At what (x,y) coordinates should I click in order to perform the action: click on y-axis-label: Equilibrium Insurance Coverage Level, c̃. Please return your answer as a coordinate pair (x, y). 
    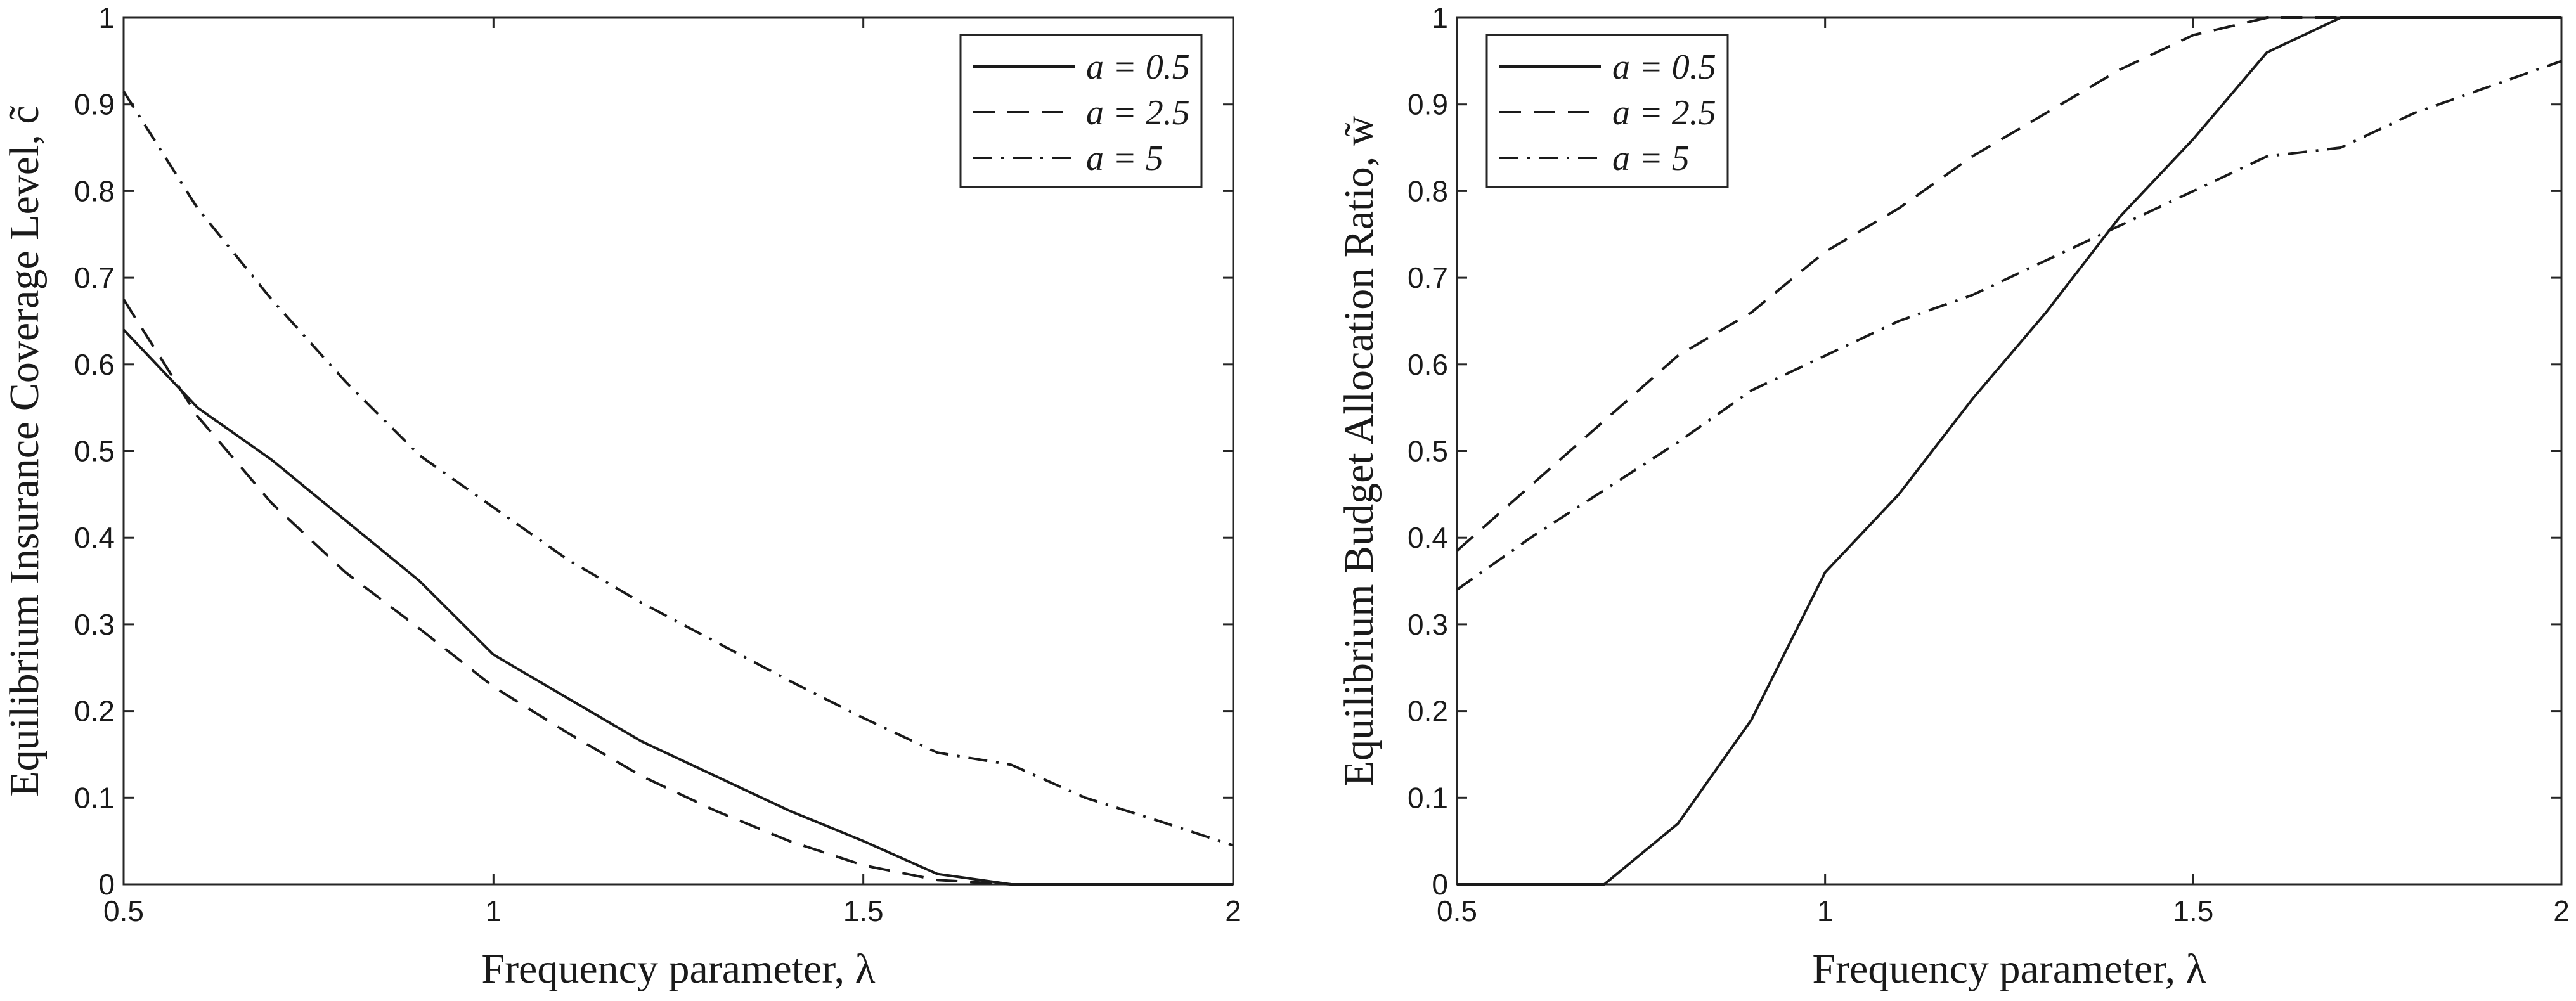
    Looking at the image, I should click on (24, 450).